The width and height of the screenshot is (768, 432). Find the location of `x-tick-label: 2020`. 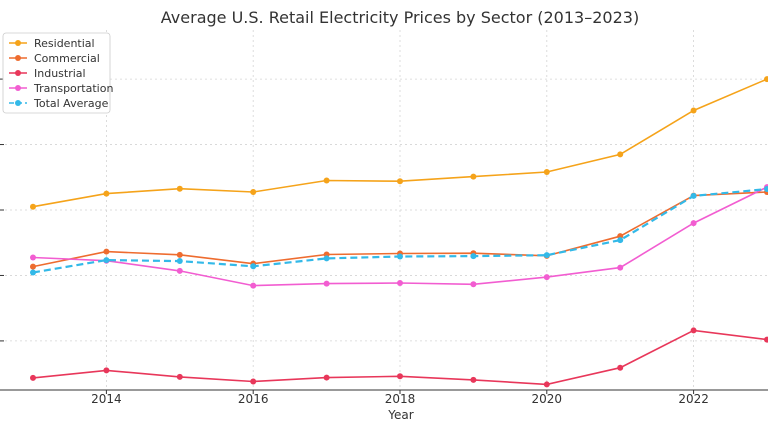

x-tick-label: 2020 is located at coordinates (547, 399).